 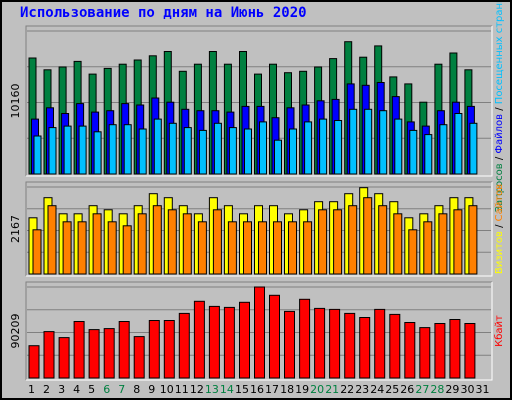 I want to click on legend-entry: Кбайт, so click(x=499, y=331).